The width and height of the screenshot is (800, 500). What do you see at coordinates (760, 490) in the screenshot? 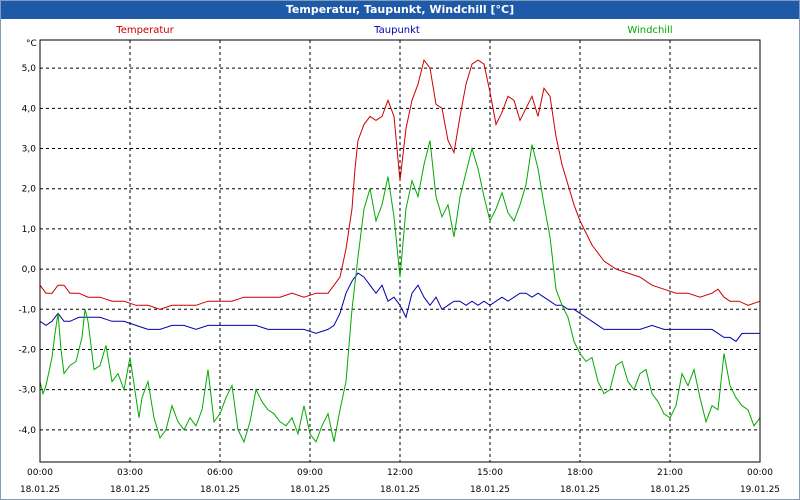
I see `x-tick-date: 19.01.25` at bounding box center [760, 490].